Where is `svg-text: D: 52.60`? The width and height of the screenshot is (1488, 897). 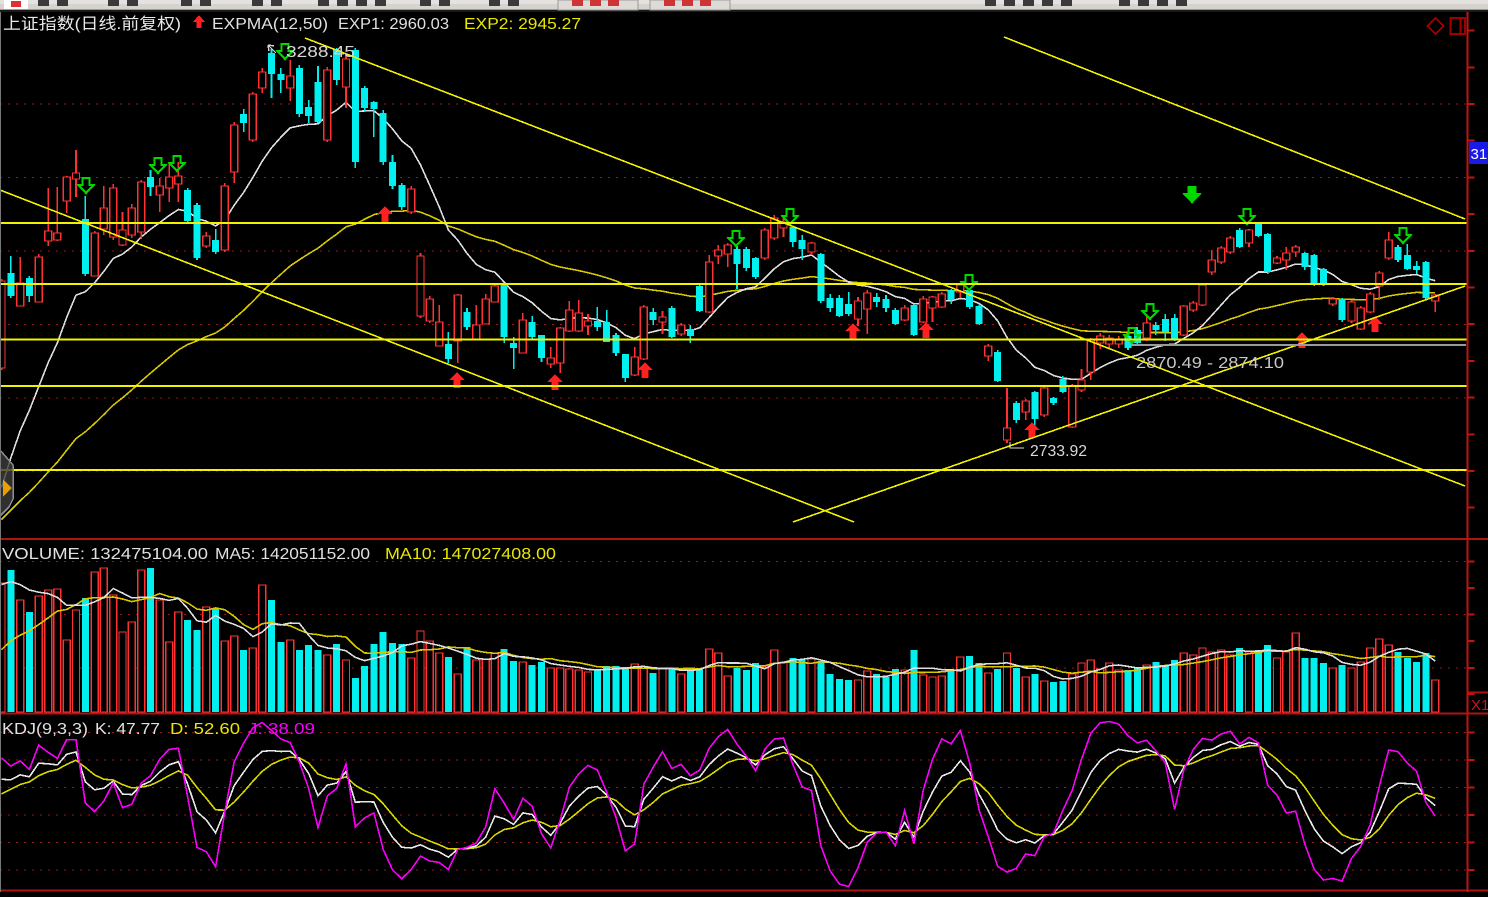 svg-text: D: 52.60 is located at coordinates (205, 729).